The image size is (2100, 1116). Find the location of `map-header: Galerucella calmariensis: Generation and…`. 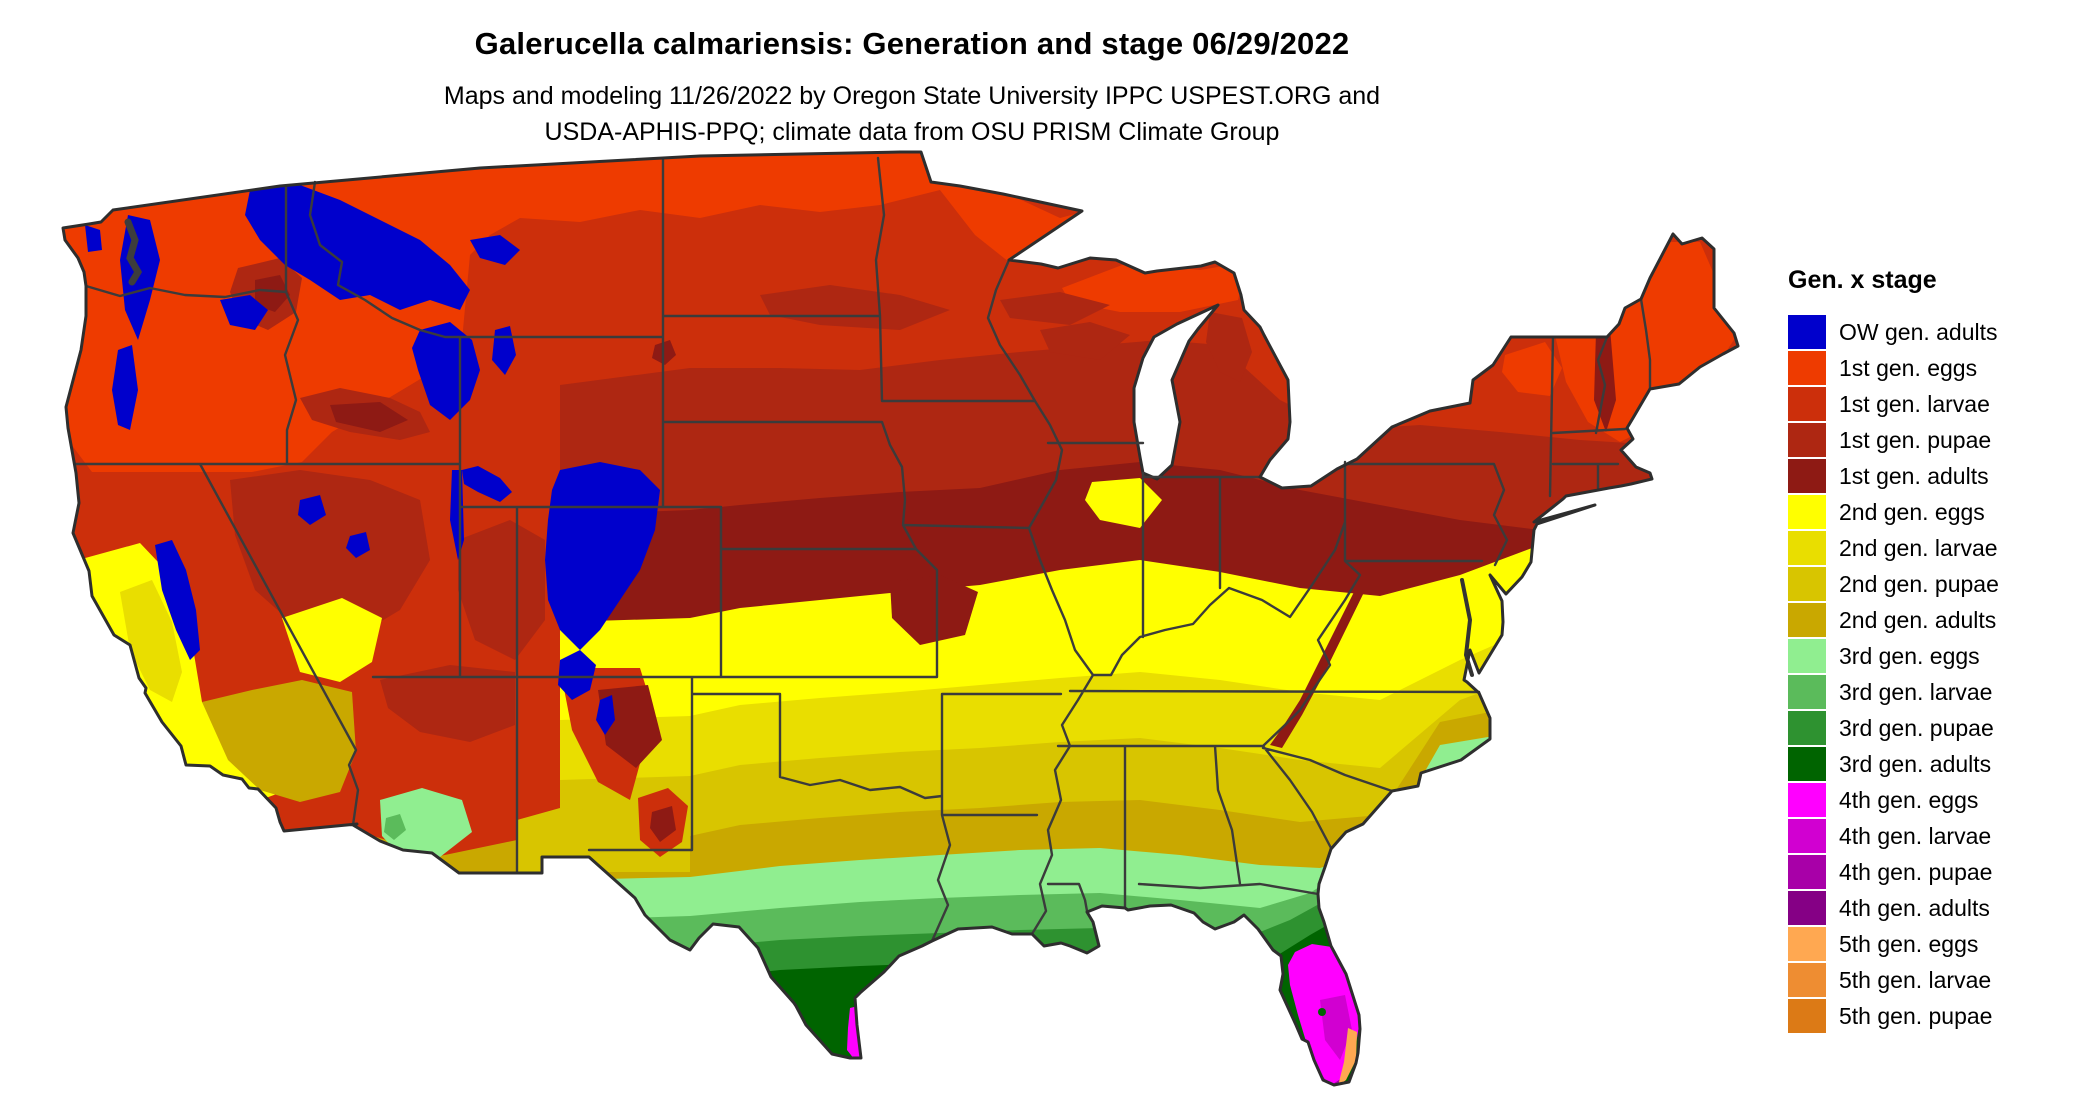

map-header: Galerucella calmariensis: Generation and… is located at coordinates (912, 88).